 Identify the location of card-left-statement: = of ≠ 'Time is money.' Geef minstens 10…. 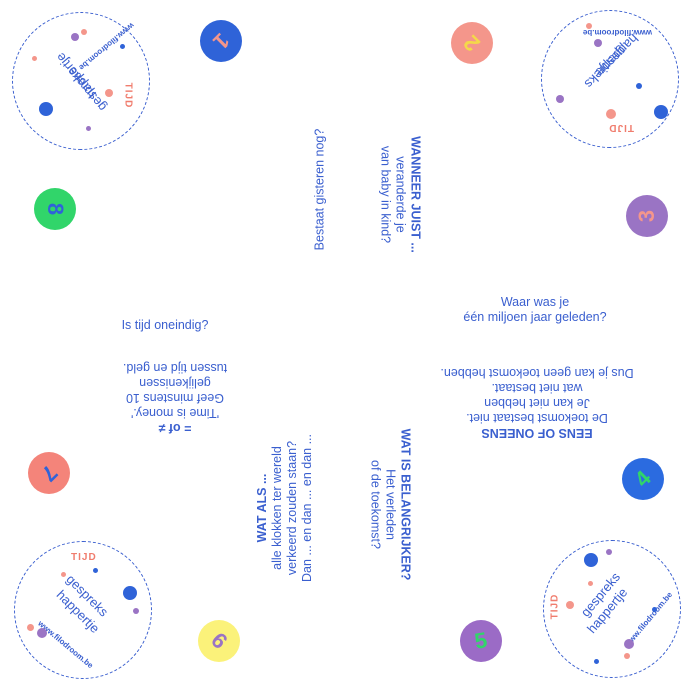
(175, 397).